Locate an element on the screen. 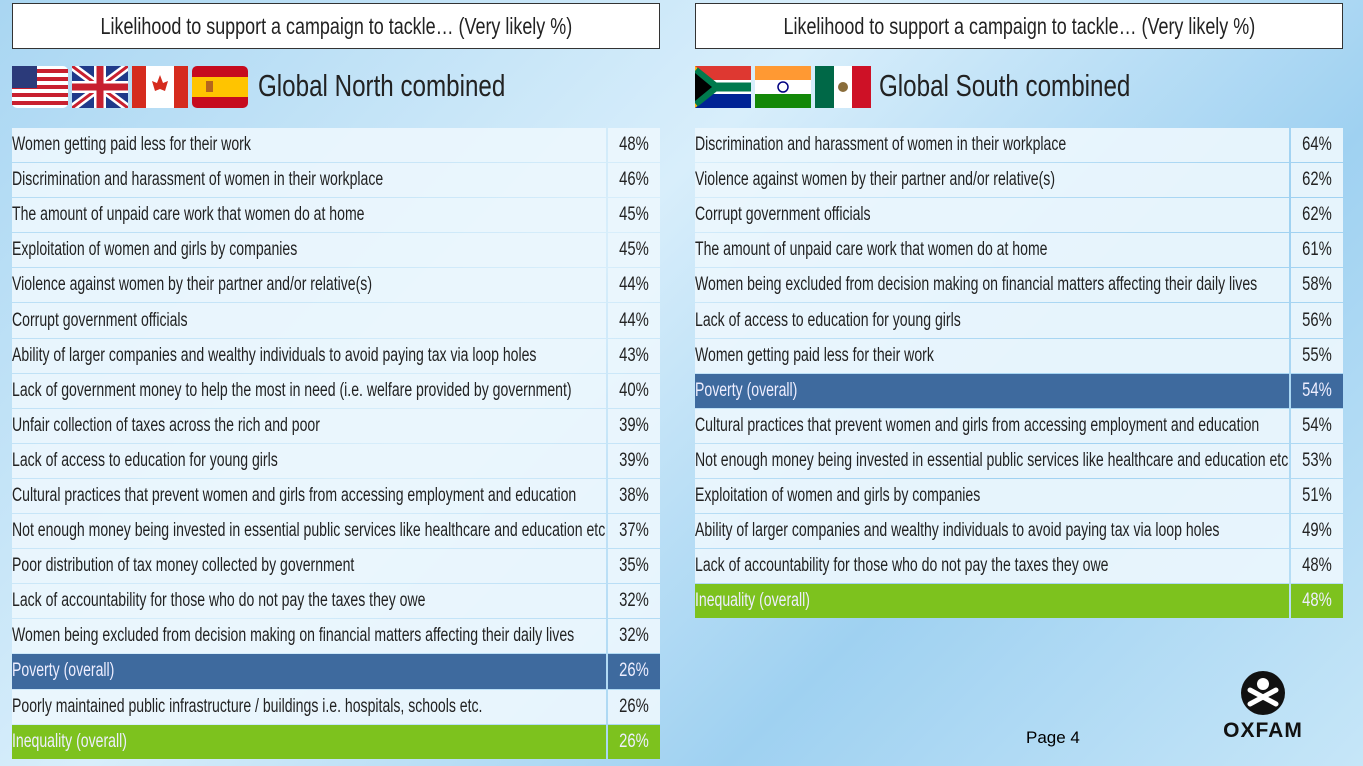  row-value: 45% is located at coordinates (634, 250).